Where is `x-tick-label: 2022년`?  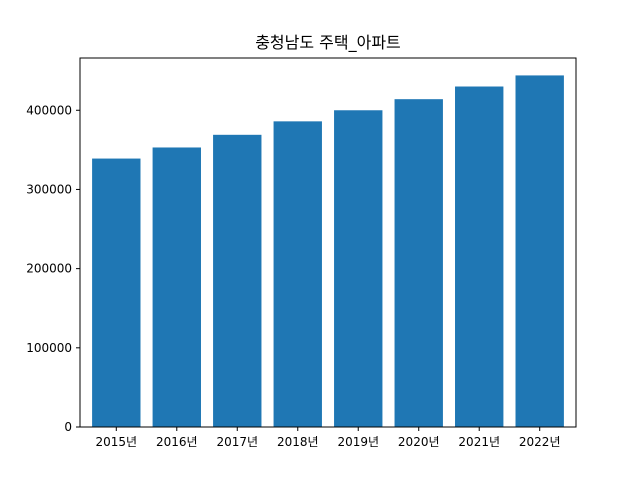
x-tick-label: 2022년 is located at coordinates (540, 442).